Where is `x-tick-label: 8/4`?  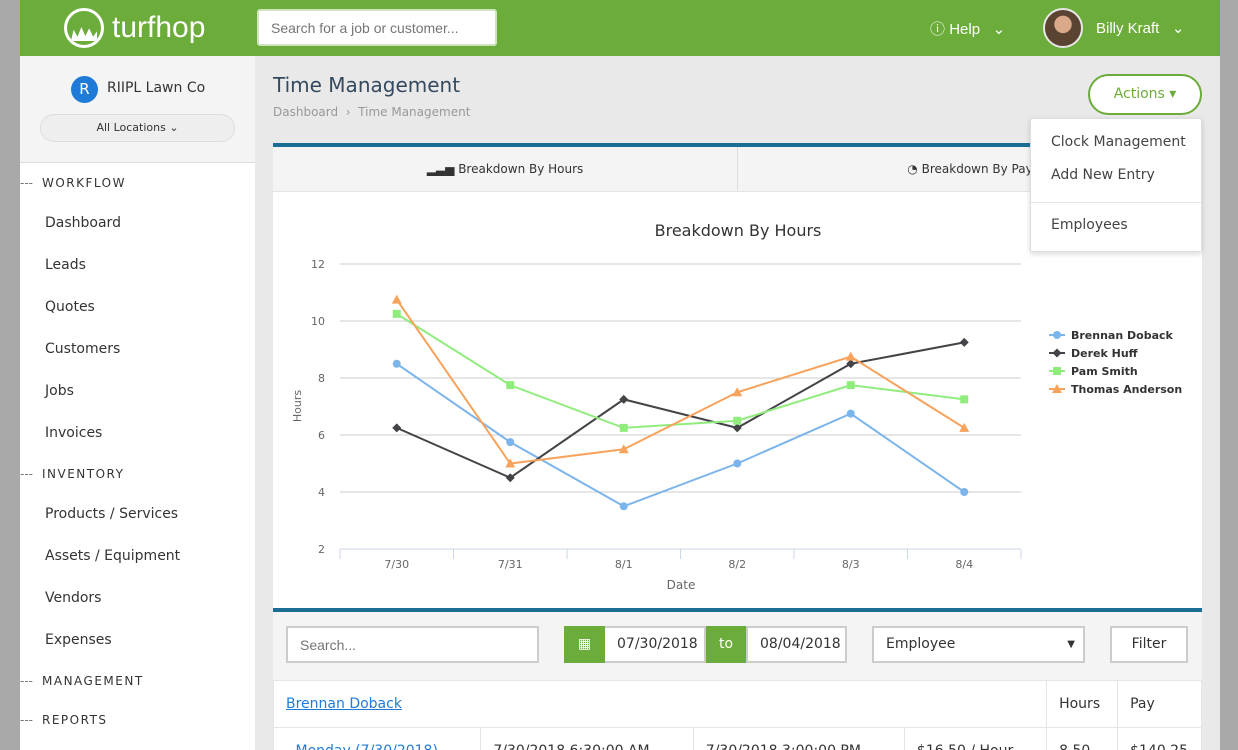
x-tick-label: 8/4 is located at coordinates (964, 564).